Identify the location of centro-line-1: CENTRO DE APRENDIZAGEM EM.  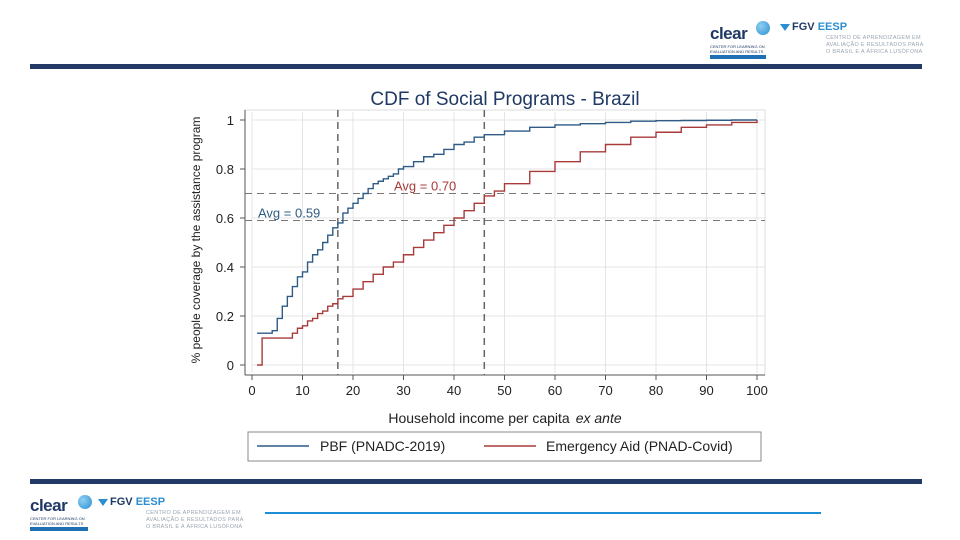
(873, 38).